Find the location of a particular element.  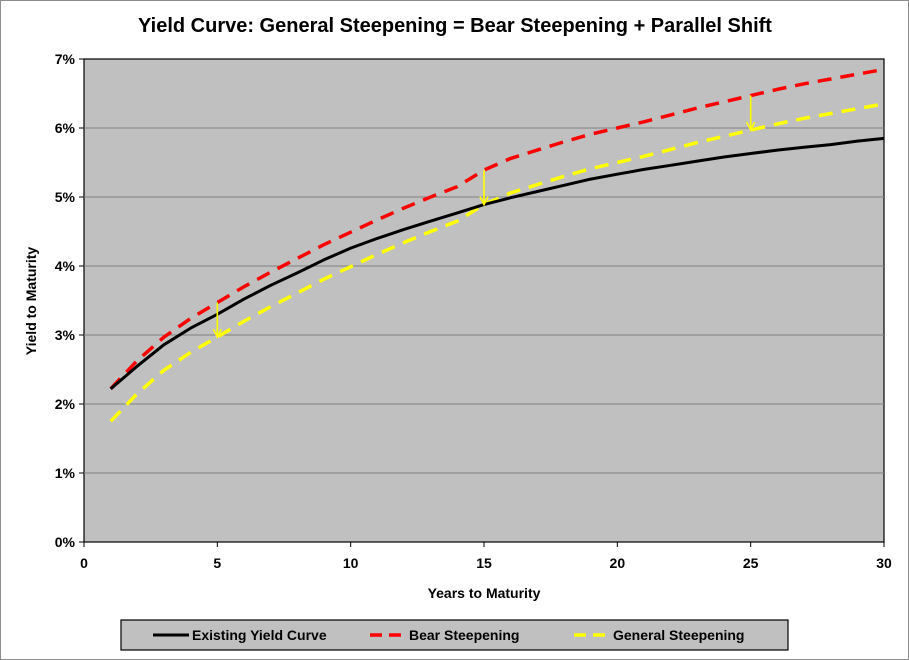

legend-item: Existing Yield Curve is located at coordinates (240, 635).